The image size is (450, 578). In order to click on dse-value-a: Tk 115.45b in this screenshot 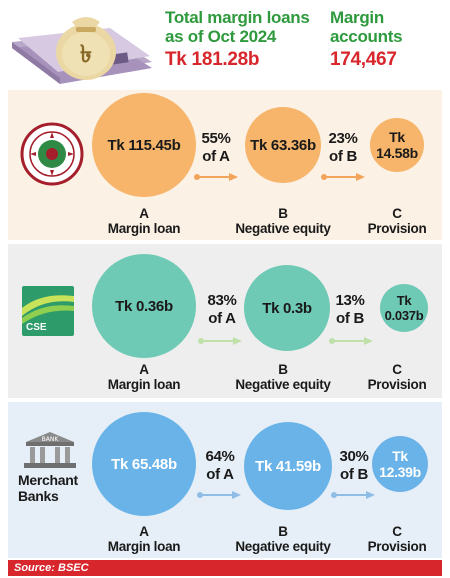, I will do `click(144, 145)`.